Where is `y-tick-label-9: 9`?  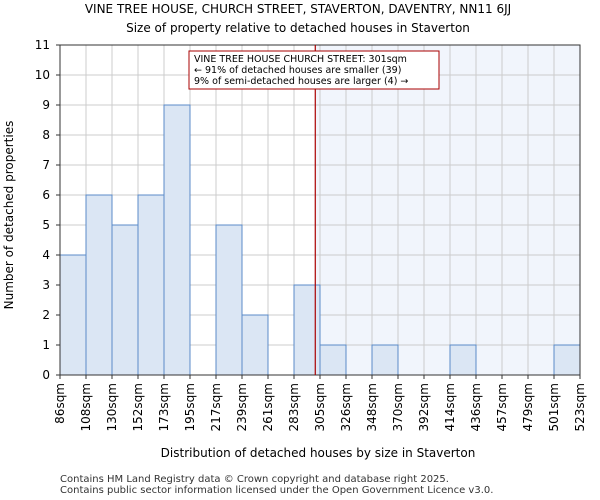 y-tick-label-9: 9 is located at coordinates (46, 105).